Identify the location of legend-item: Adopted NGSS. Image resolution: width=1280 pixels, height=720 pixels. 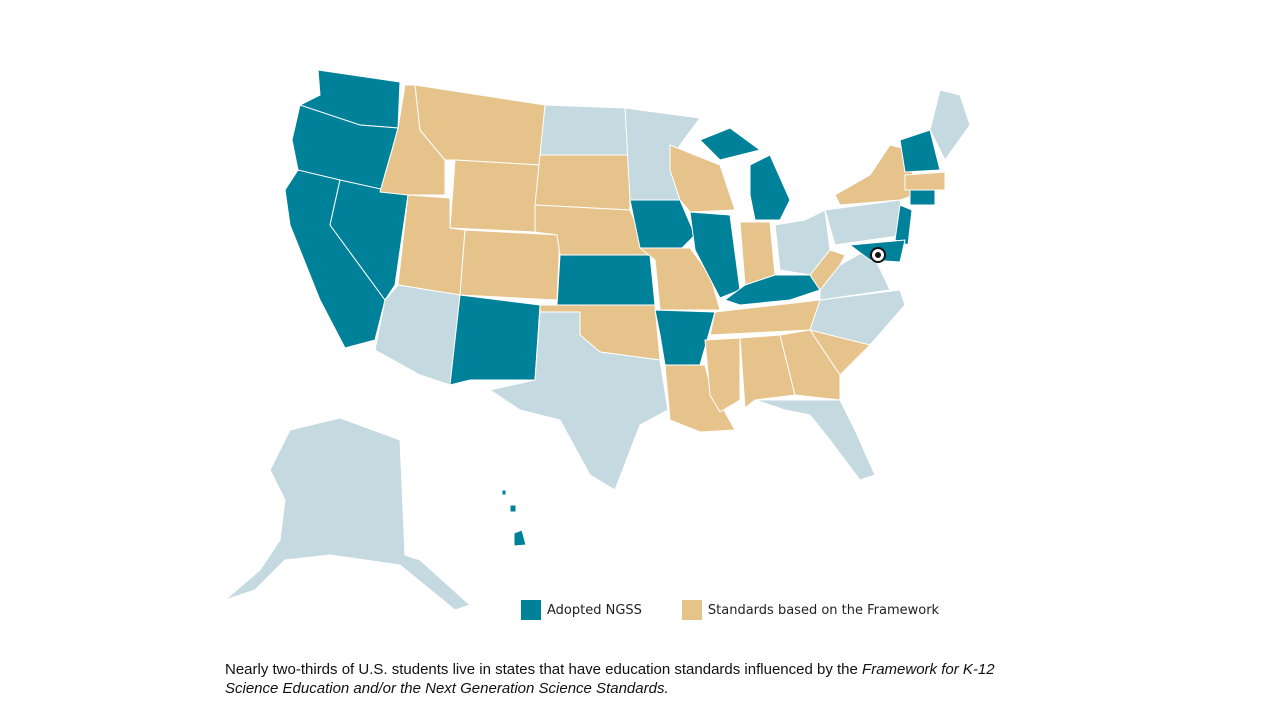
(581, 610).